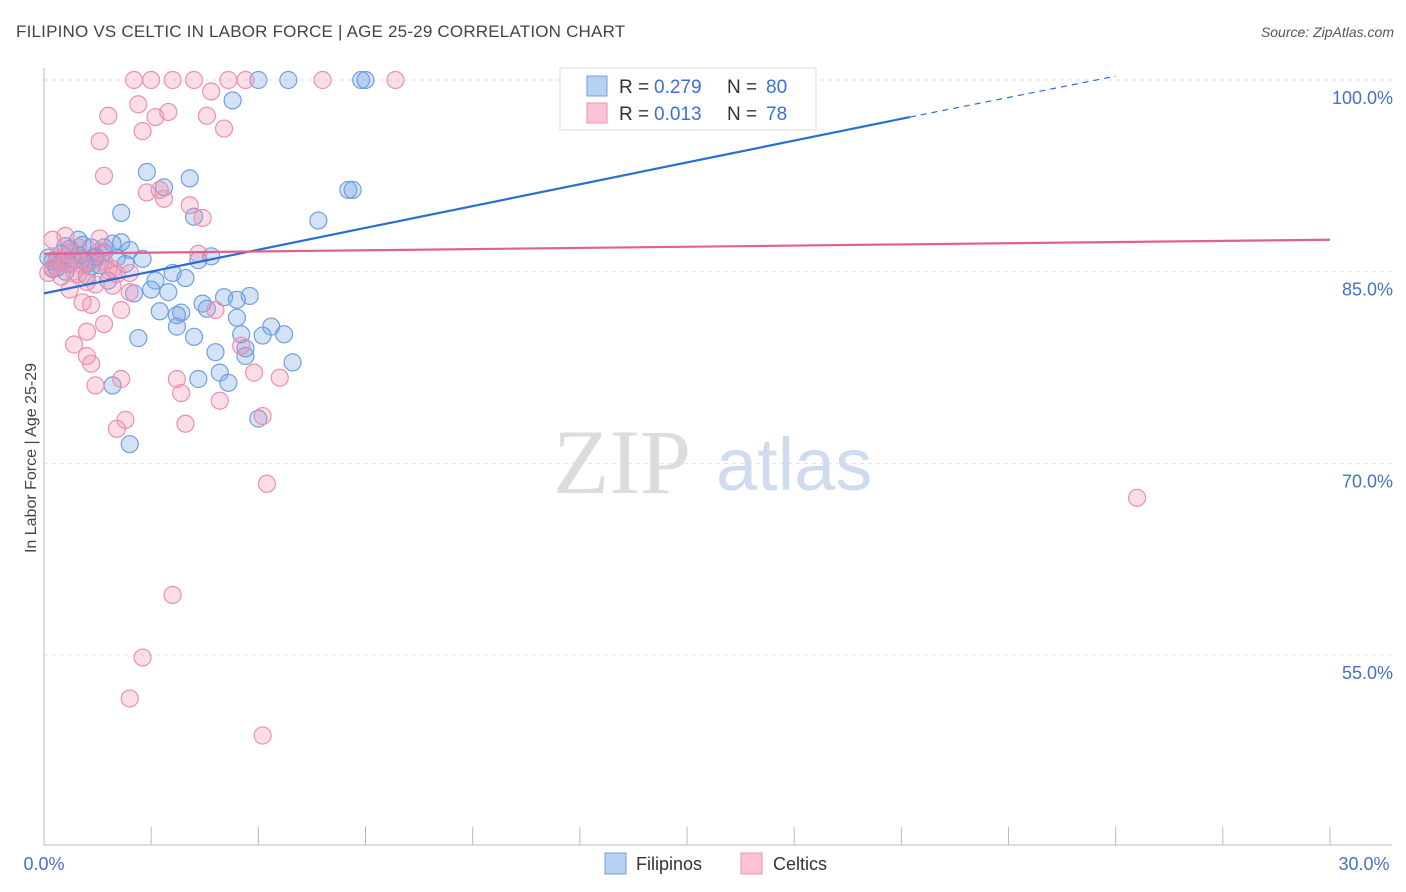 Image resolution: width=1406 pixels, height=892 pixels. Describe the element at coordinates (688, 99) in the screenshot. I see `stats-legend: R = 0.279 N = 80 R = 0.013 N = 78` at that location.